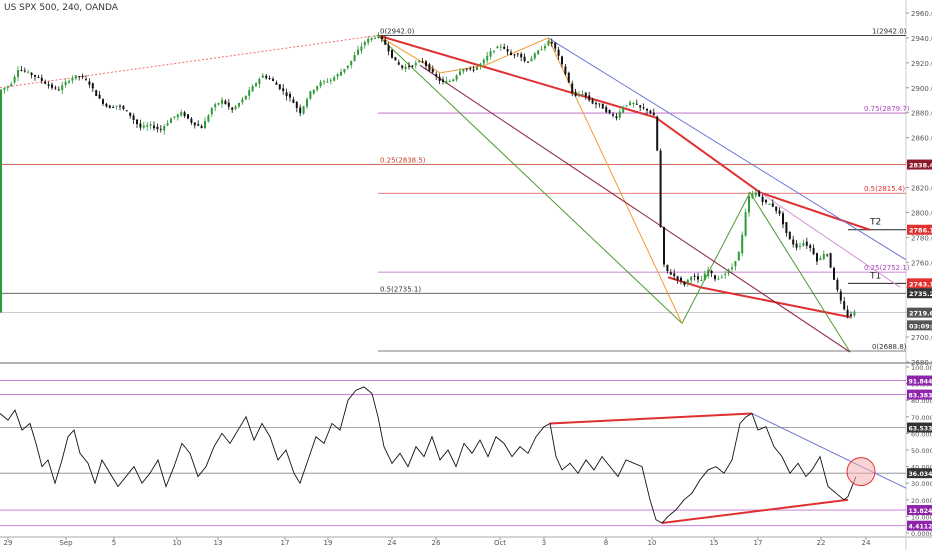 Image resolution: width=932 pixels, height=550 pixels. I want to click on y-tick-label: 2900.0, so click(921, 89).